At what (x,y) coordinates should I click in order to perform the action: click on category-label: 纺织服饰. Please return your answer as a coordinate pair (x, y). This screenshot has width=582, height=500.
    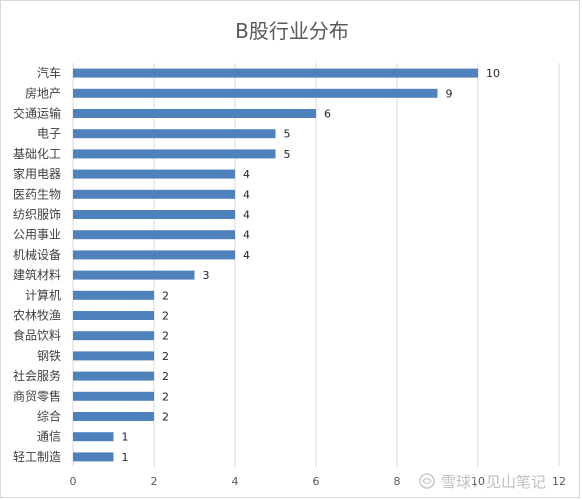
    Looking at the image, I should click on (37, 215).